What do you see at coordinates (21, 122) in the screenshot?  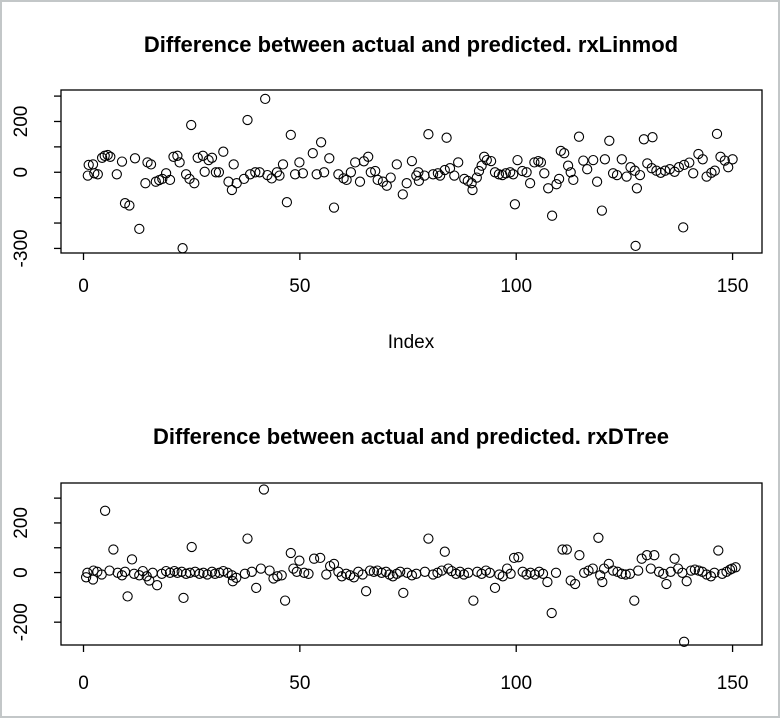 I see `y-tick-label: 200` at bounding box center [21, 122].